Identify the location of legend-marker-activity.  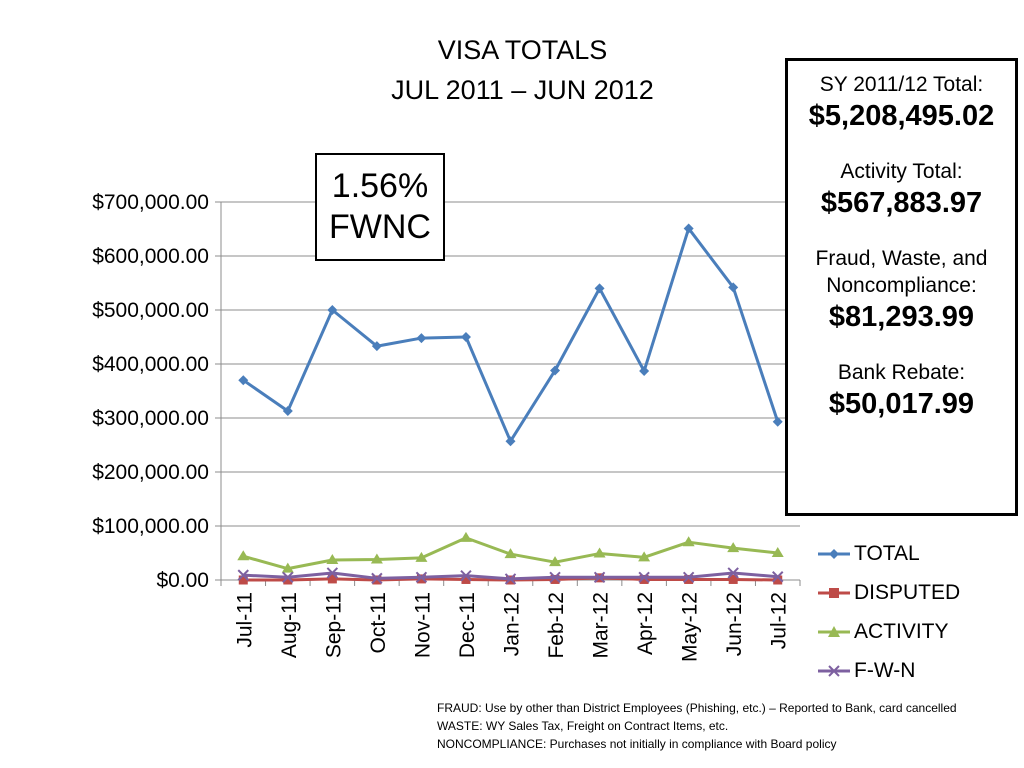
(834, 631).